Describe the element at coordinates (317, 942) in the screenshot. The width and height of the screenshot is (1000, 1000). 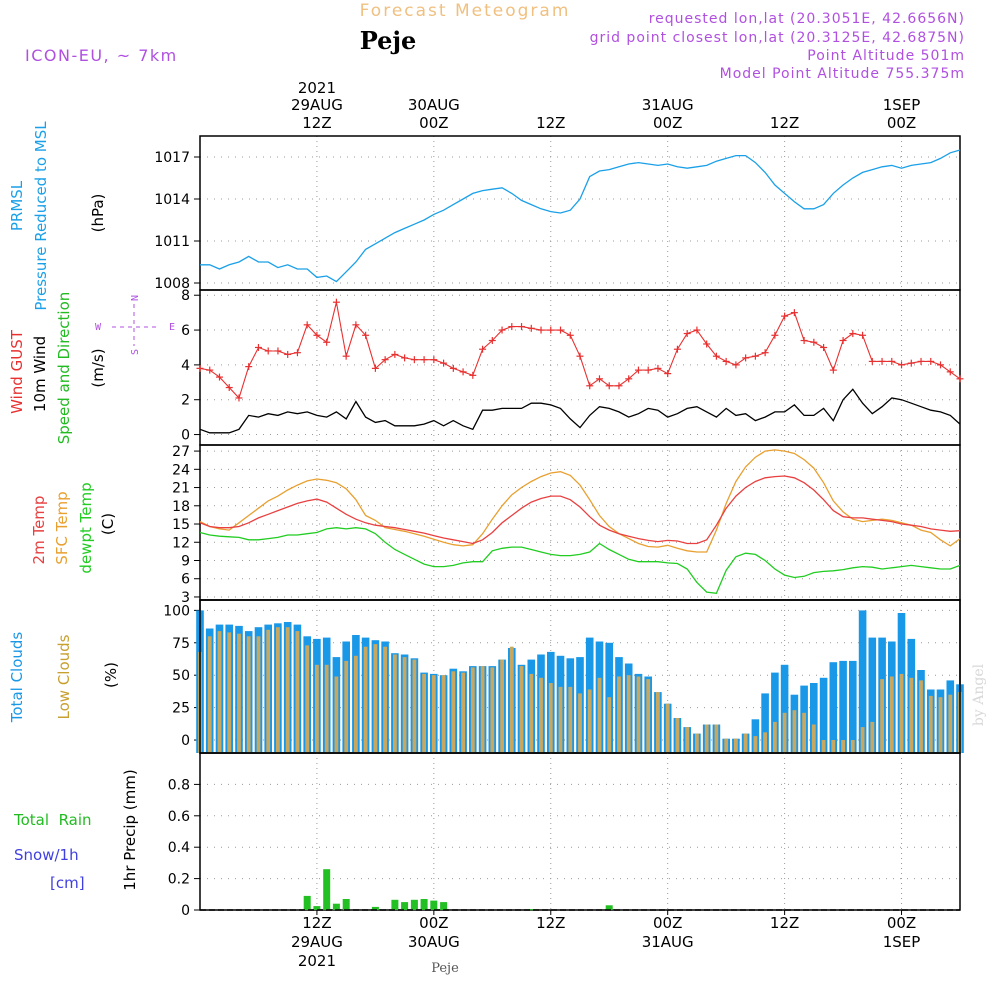
I see `time-bottom-date: 29AUG` at that location.